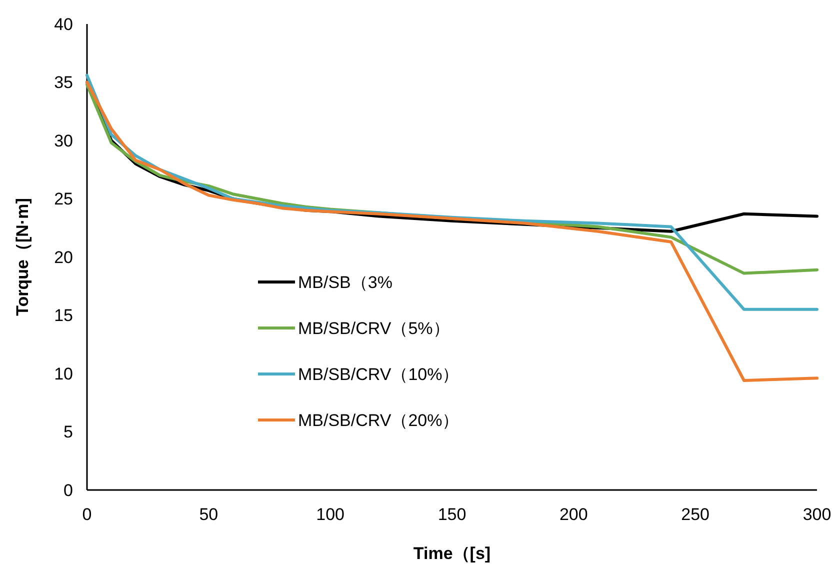 This screenshot has width=836, height=565. What do you see at coordinates (208, 514) in the screenshot?
I see `x-tick-label: 50` at bounding box center [208, 514].